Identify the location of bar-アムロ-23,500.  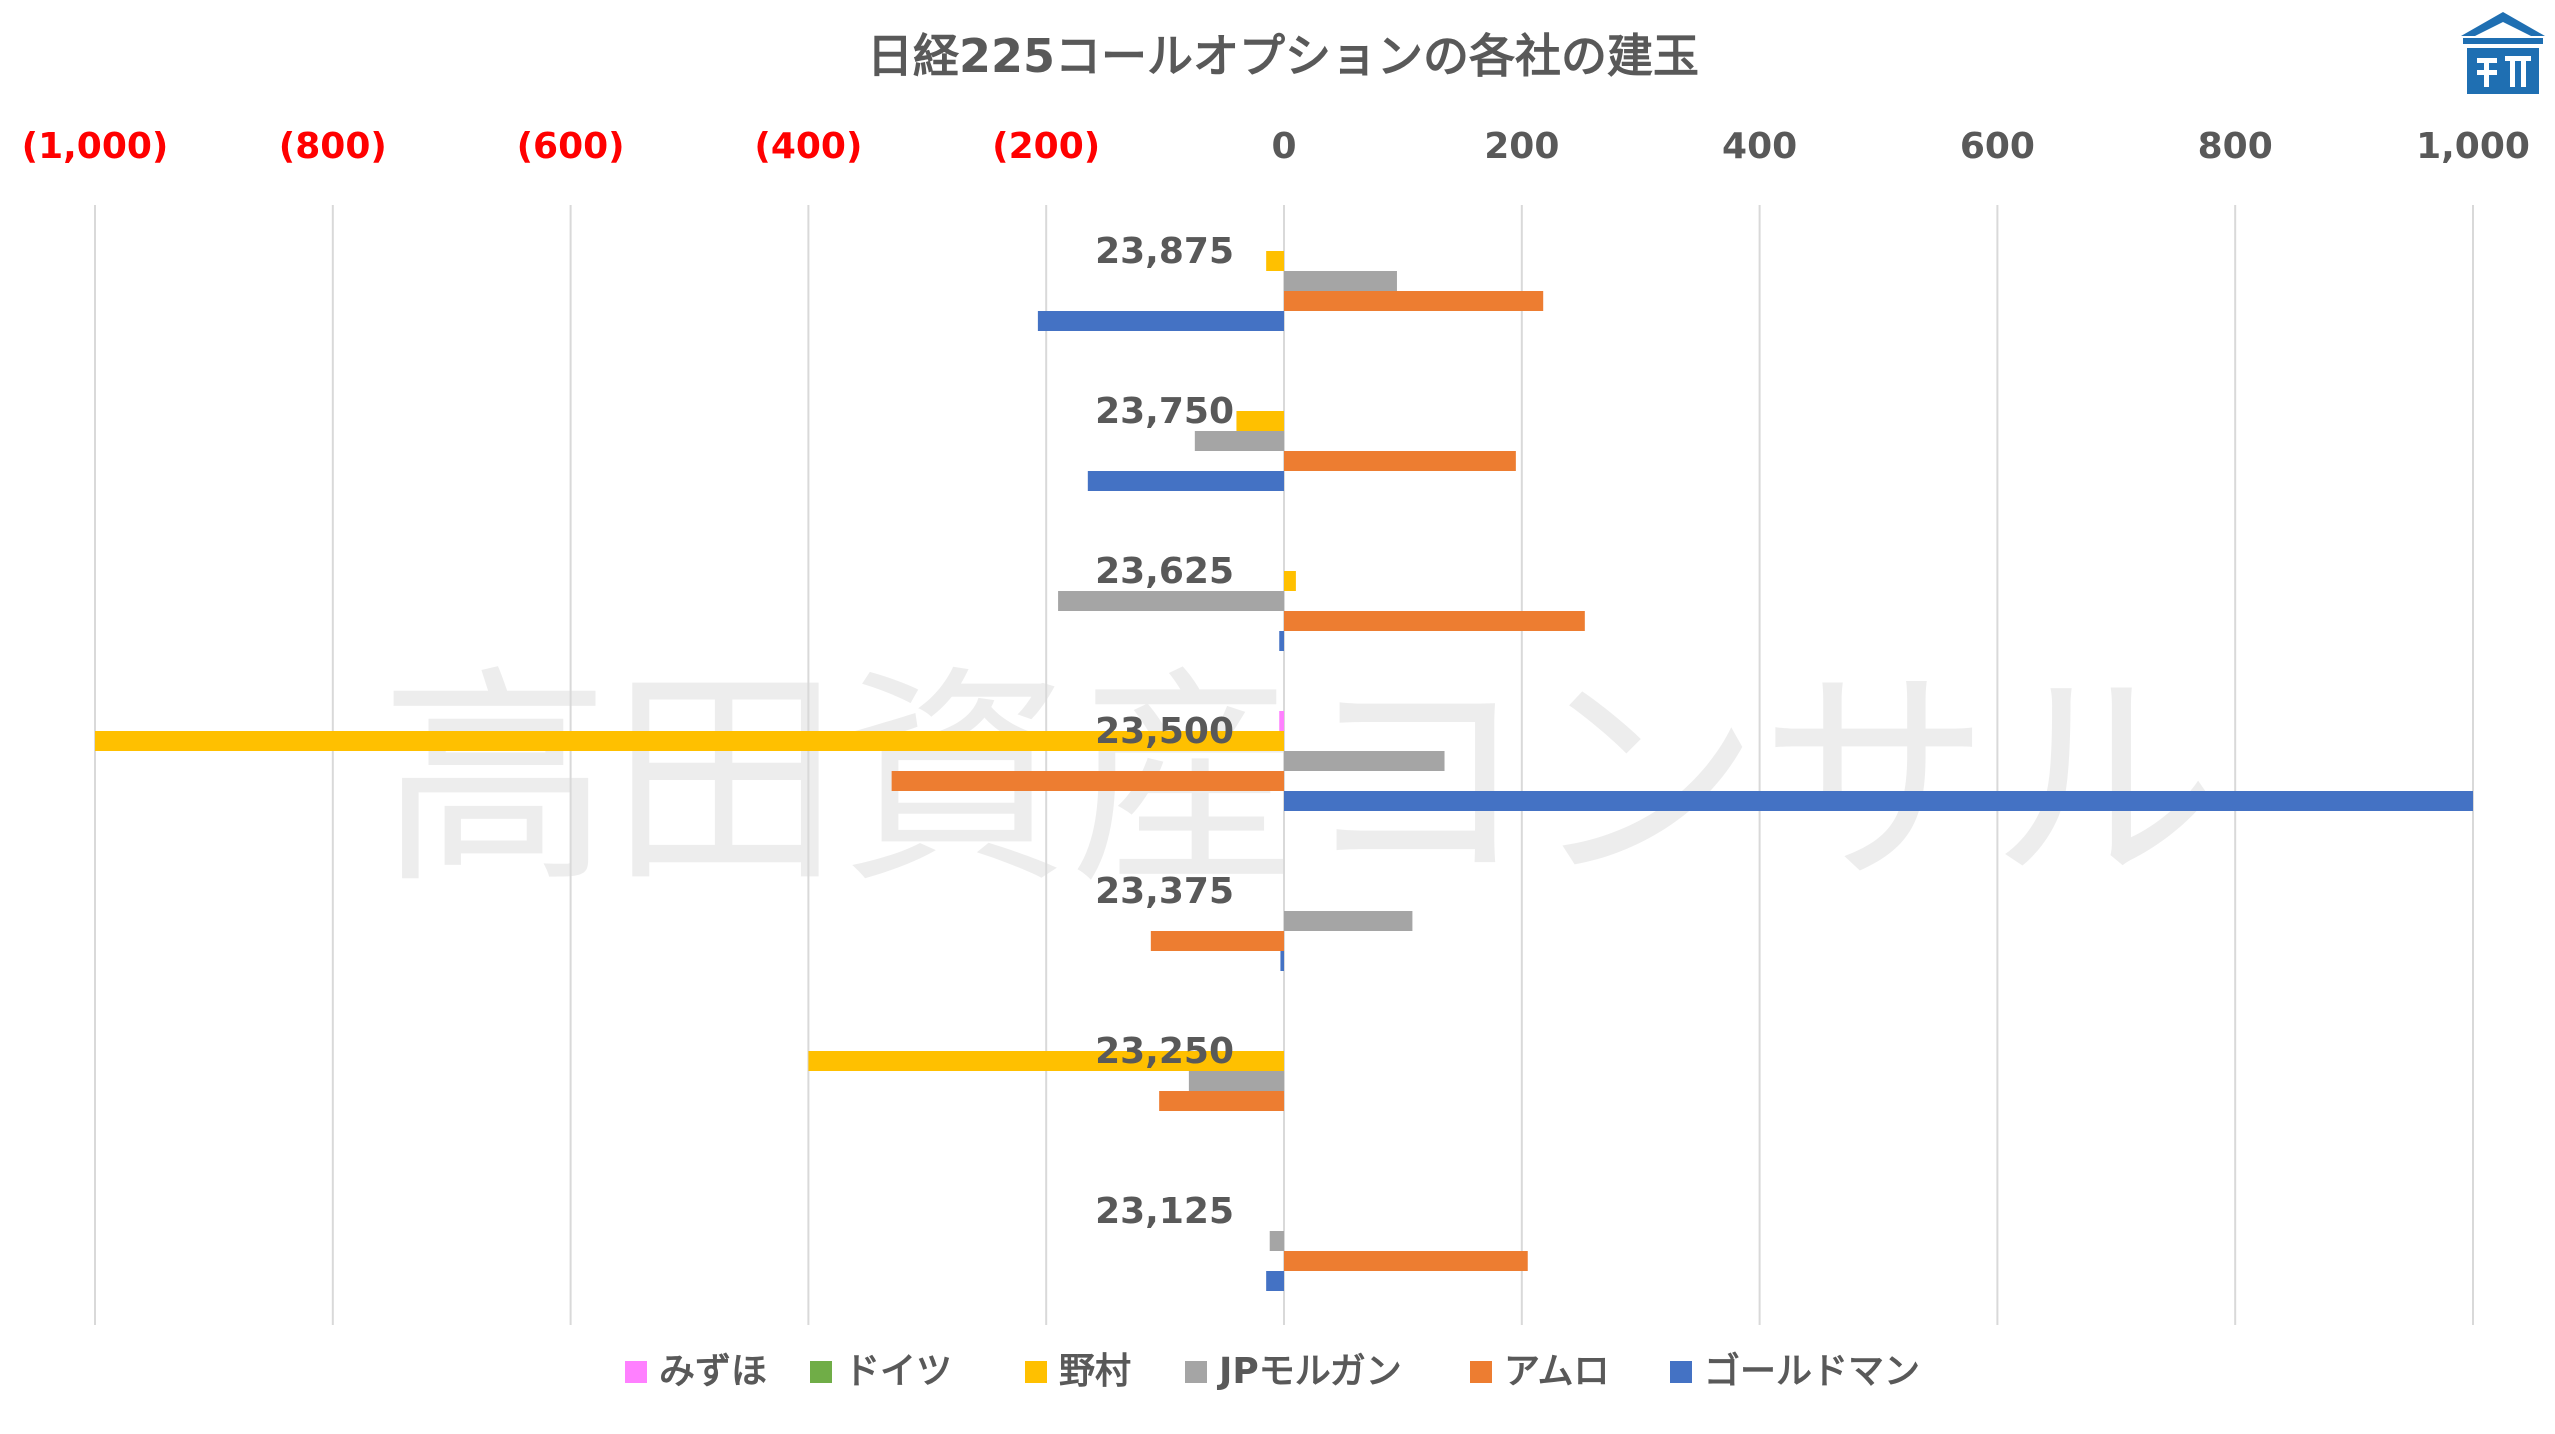
(1087, 781).